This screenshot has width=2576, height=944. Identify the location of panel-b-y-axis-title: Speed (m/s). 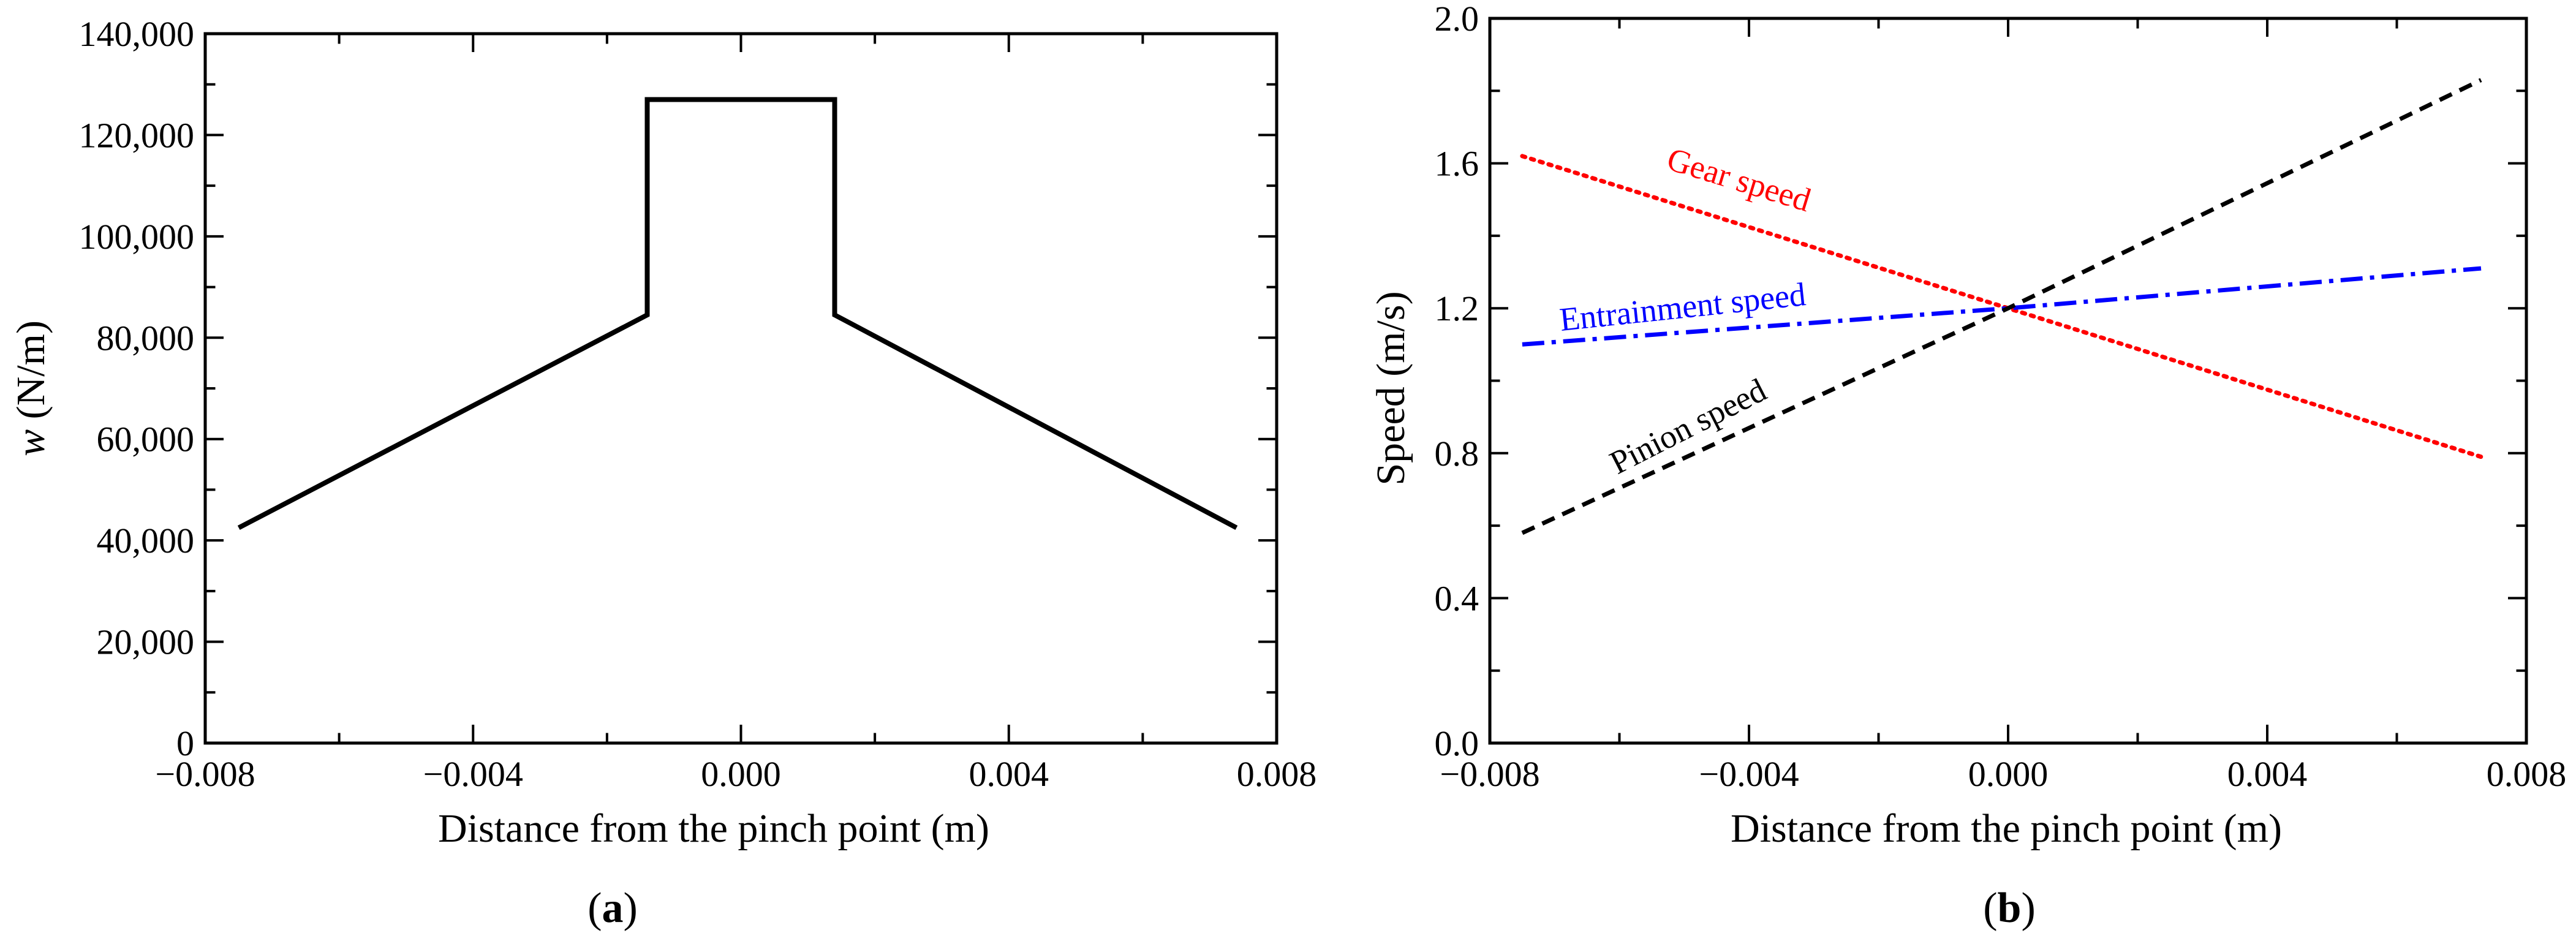
(1391, 388).